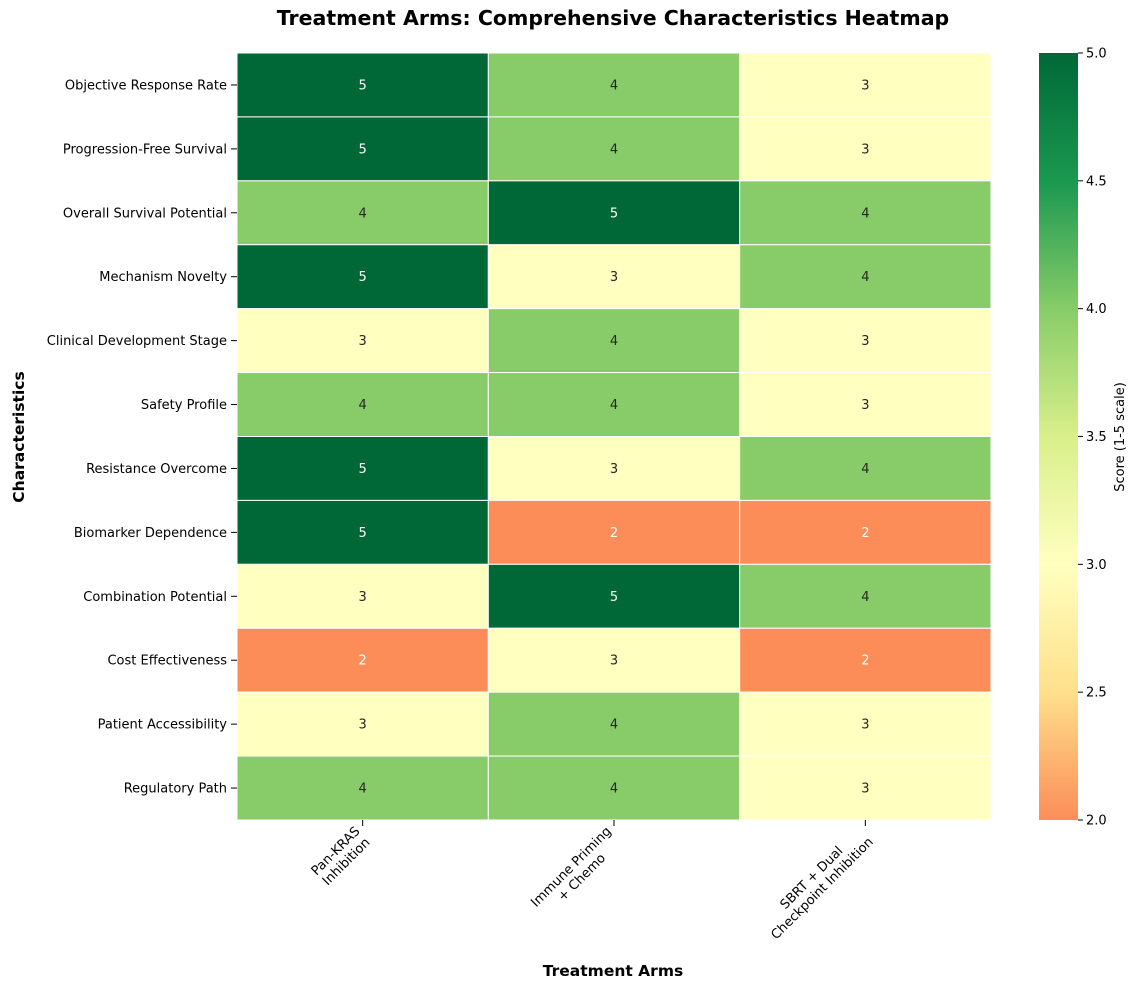 This screenshot has height=989, width=1137. What do you see at coordinates (1096, 565) in the screenshot?
I see `colorbar-tick-label: 3.0` at bounding box center [1096, 565].